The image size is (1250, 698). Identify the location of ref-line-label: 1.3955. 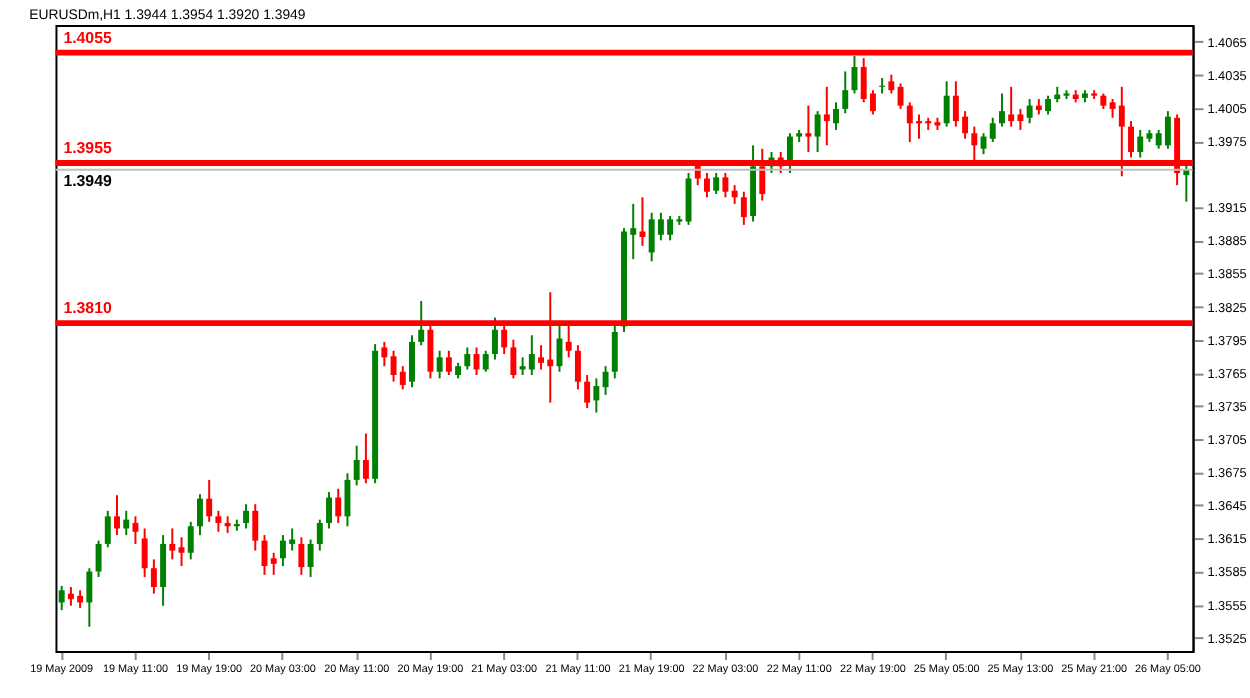
(88, 148).